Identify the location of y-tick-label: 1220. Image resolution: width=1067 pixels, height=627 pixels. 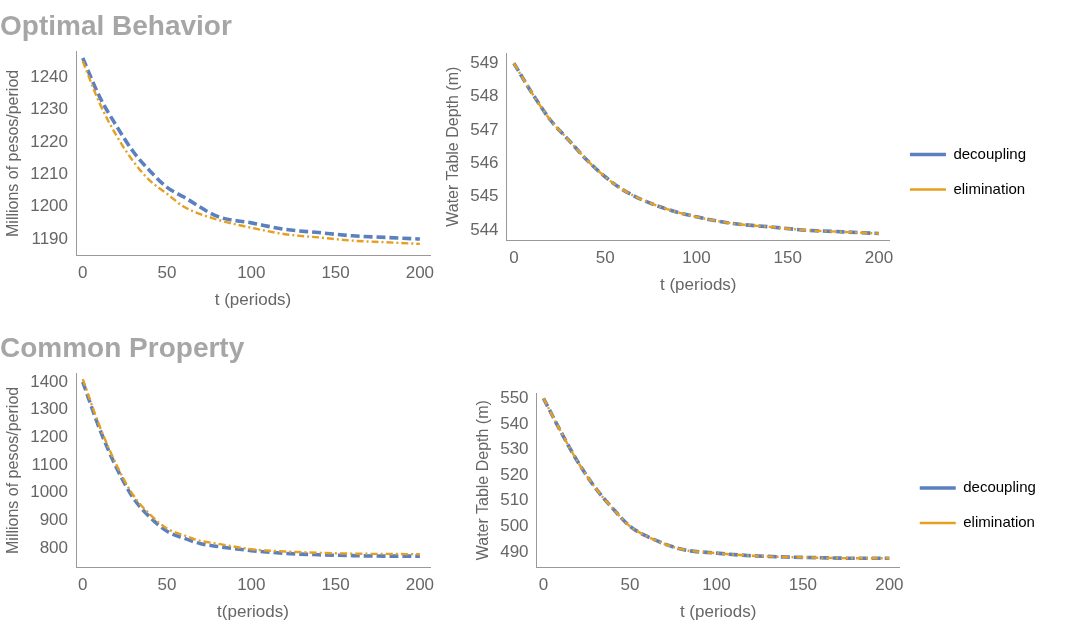
(49, 141).